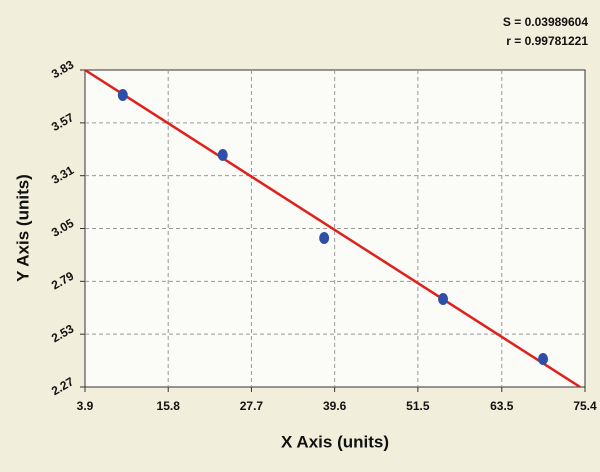  Describe the element at coordinates (169, 406) in the screenshot. I see `x-tick-label: 15.8` at that location.